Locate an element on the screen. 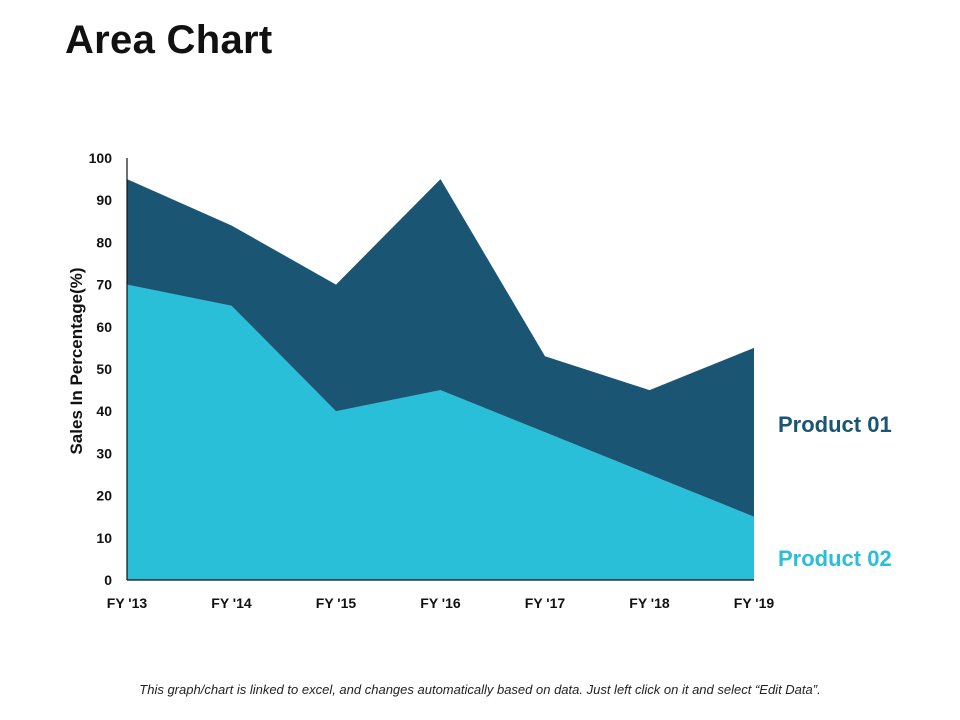 The height and width of the screenshot is (720, 960). x-tick-label: FY '19 is located at coordinates (754, 603).